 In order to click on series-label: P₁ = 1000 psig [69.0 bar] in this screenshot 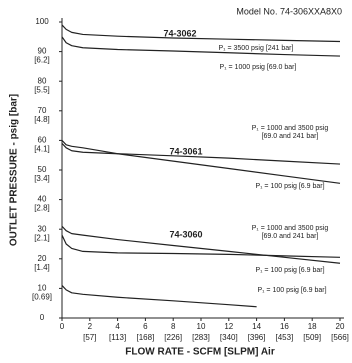, I will do `click(258, 67)`.